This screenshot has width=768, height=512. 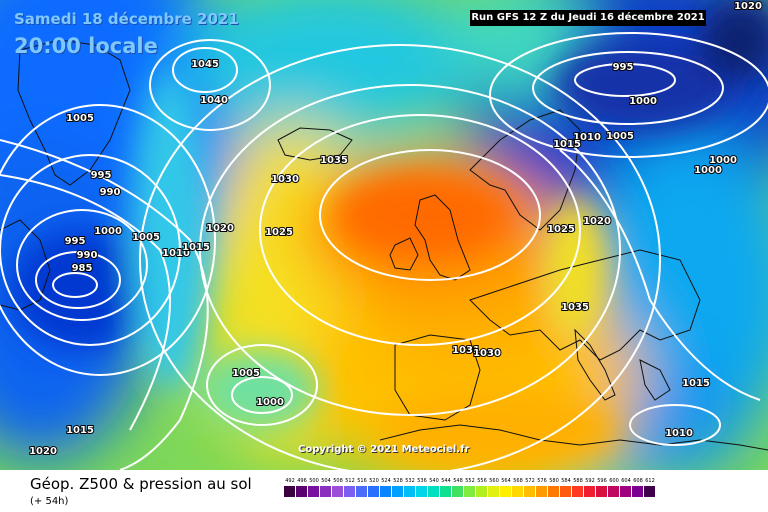 What do you see at coordinates (566, 481) in the screenshot?
I see `legend-value-label: 584` at bounding box center [566, 481].